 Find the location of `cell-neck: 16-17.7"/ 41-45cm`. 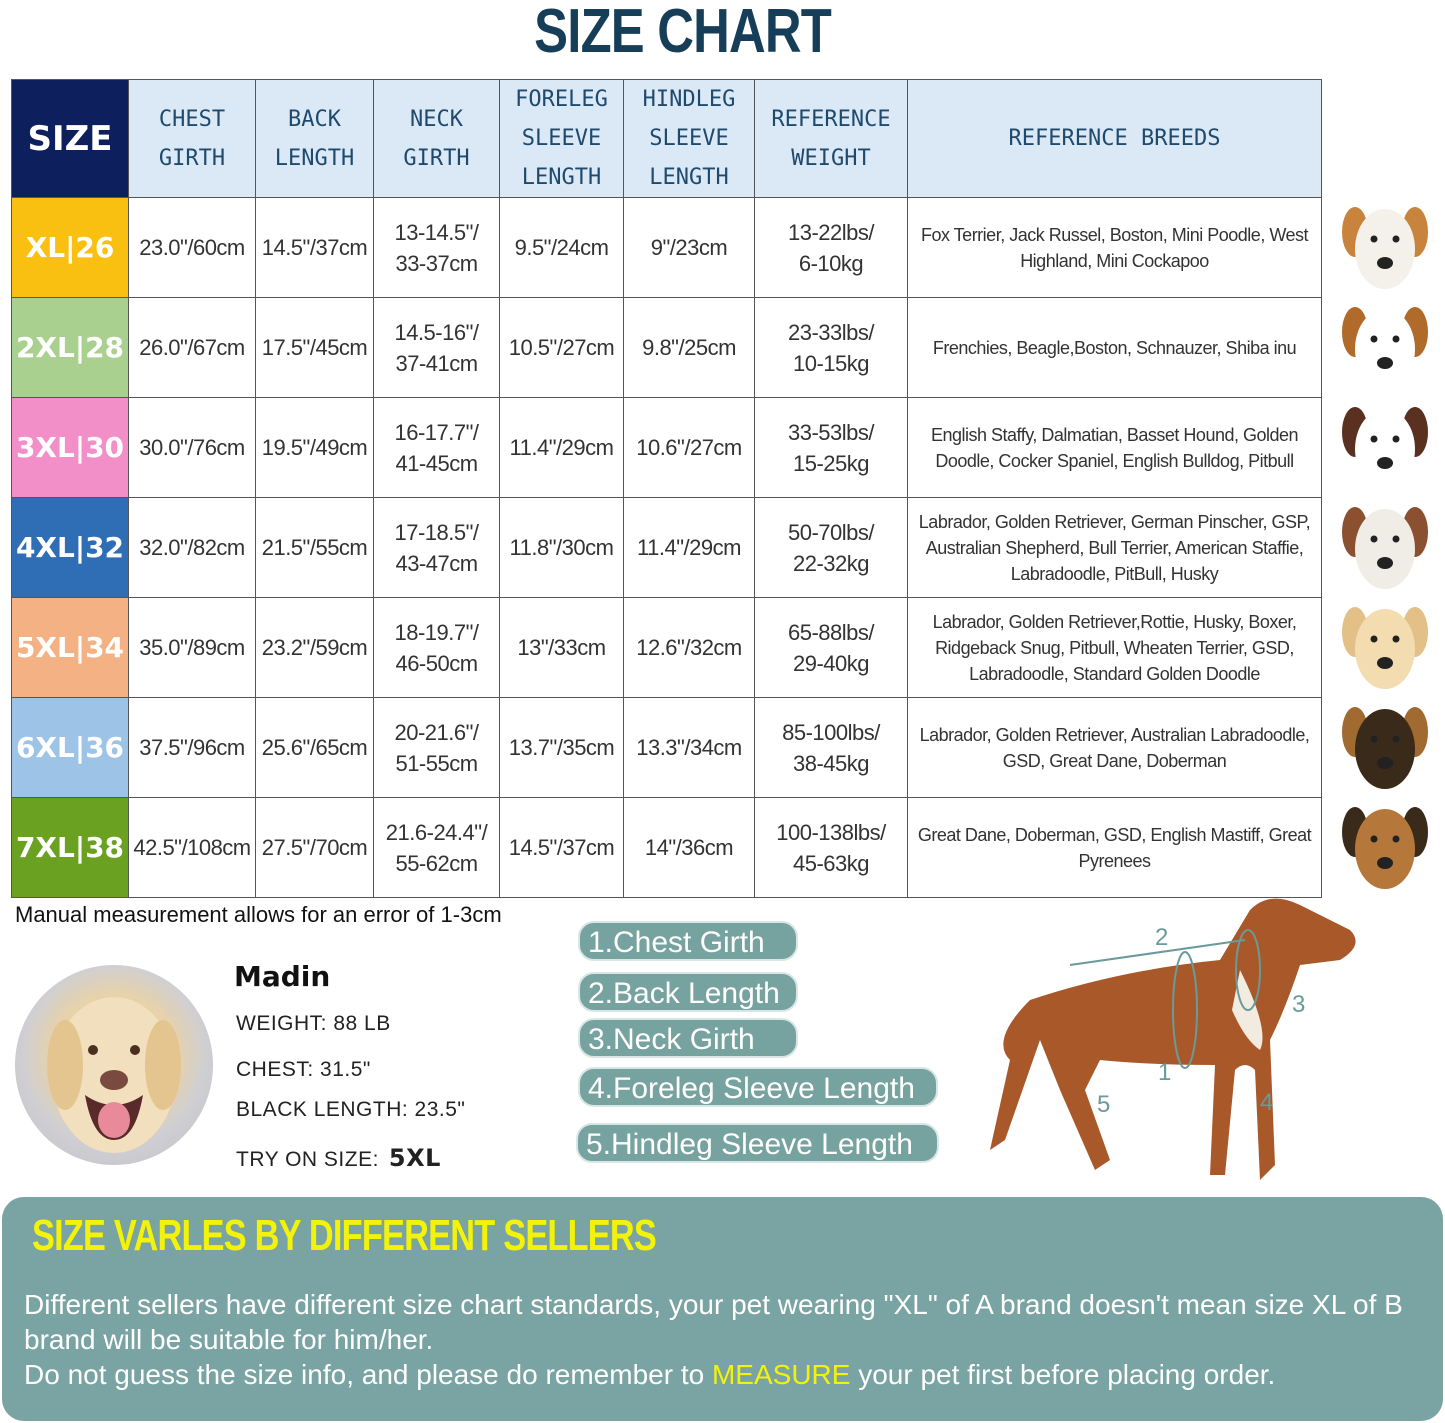

cell-neck: 16-17.7"/ 41-45cm is located at coordinates (436, 447).